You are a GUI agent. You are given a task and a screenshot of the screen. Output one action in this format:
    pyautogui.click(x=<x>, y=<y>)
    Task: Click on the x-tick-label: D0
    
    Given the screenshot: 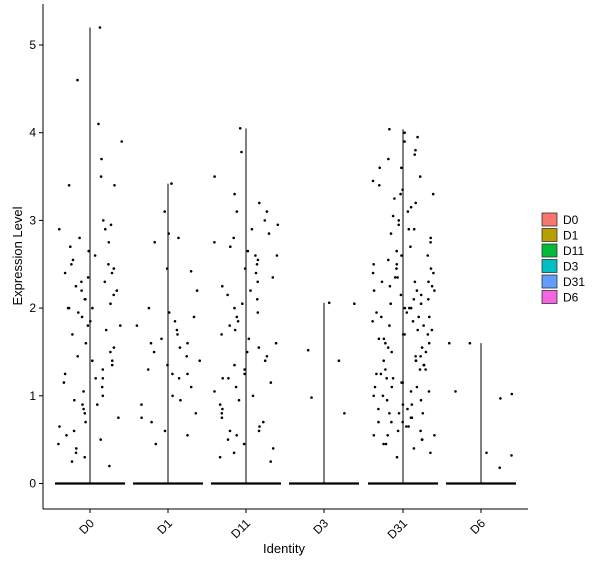 What is the action you would take?
    pyautogui.click(x=86, y=526)
    